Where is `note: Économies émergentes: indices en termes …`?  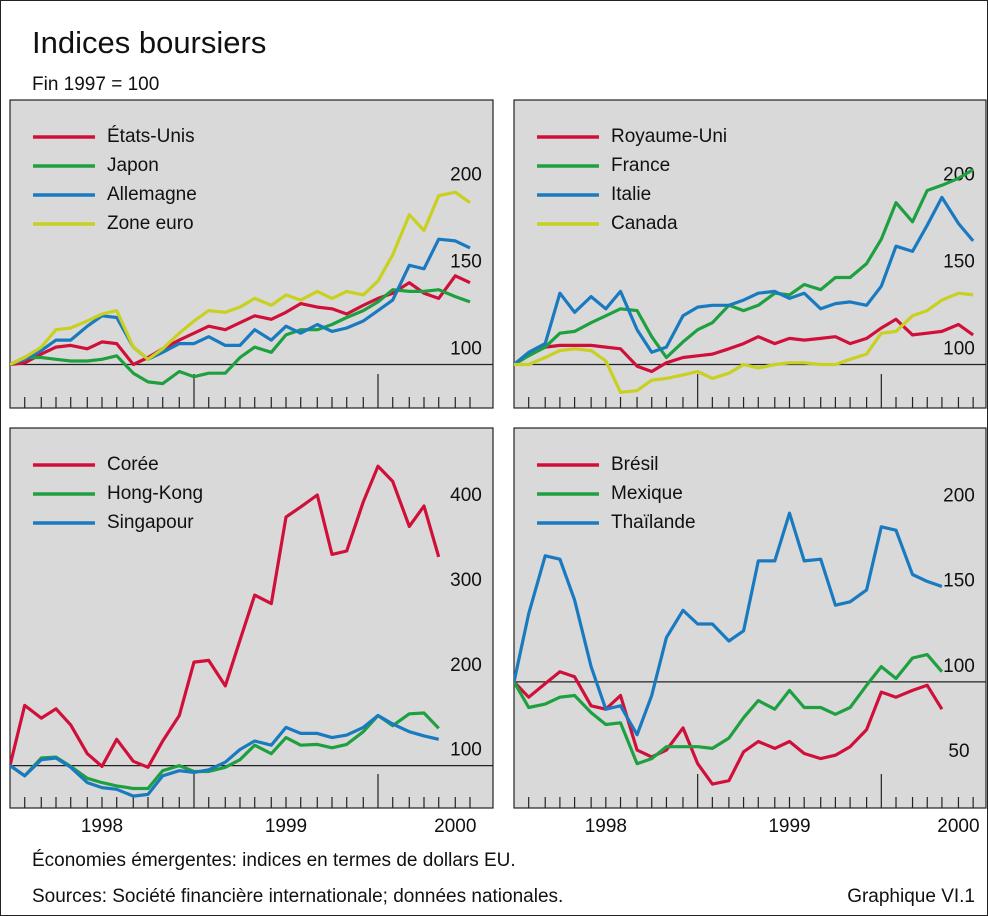
note: Économies émergentes: indices en termes … is located at coordinates (274, 860).